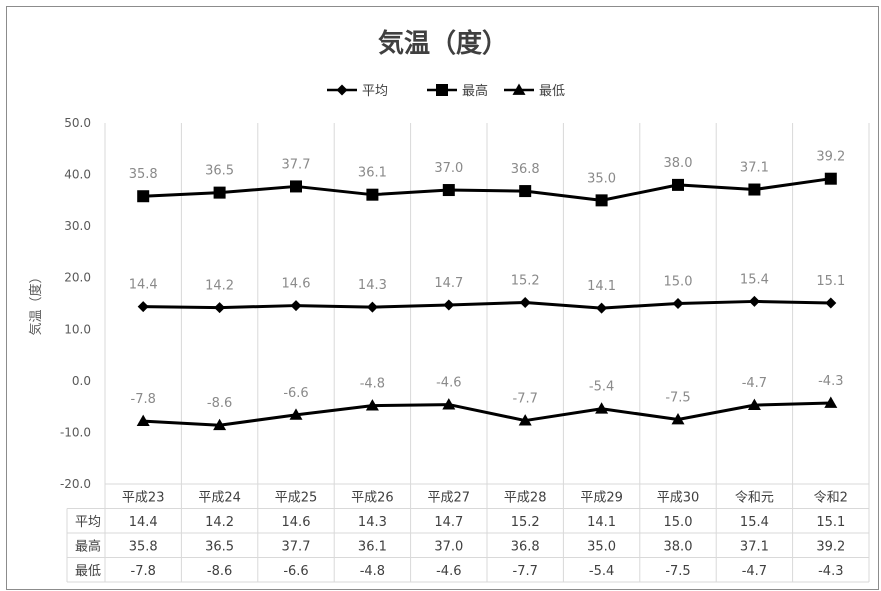  I want to click on data-label: 38.0, so click(678, 163).